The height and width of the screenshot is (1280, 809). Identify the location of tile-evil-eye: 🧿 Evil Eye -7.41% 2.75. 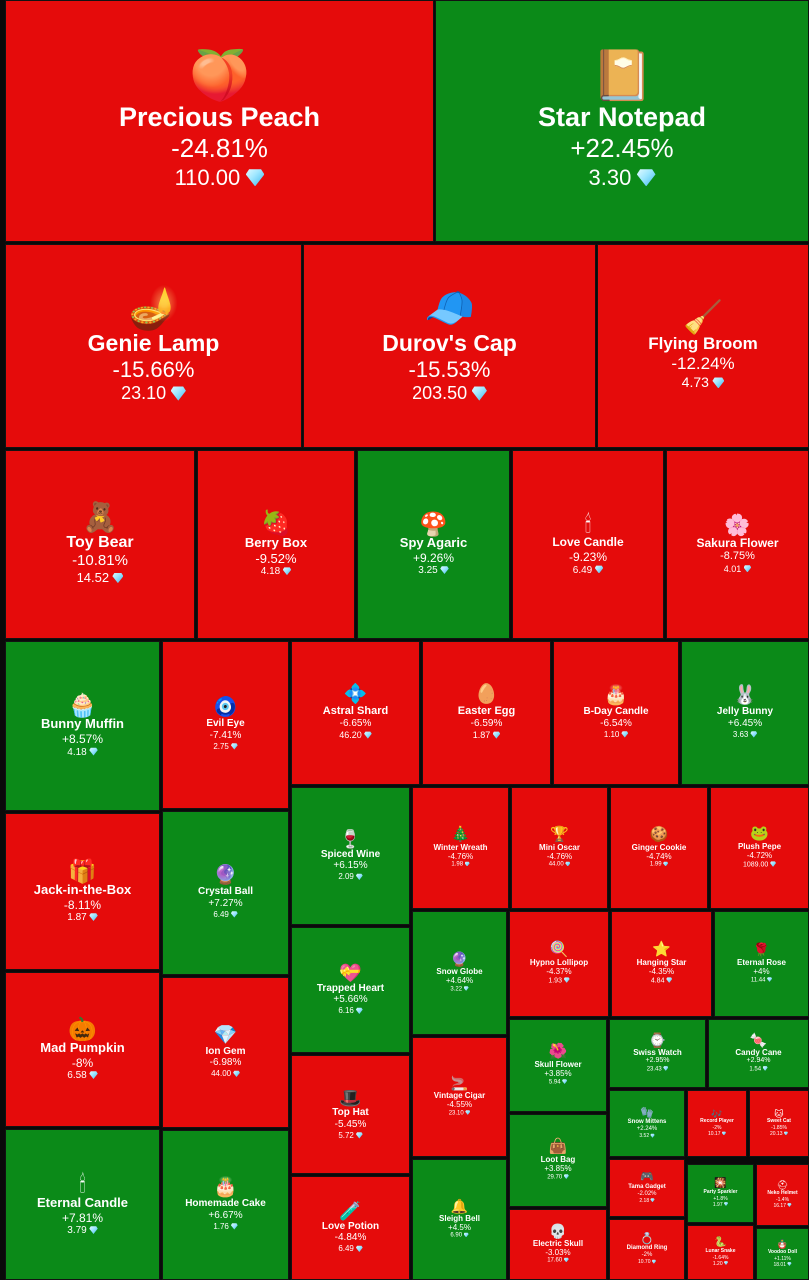
(225, 725).